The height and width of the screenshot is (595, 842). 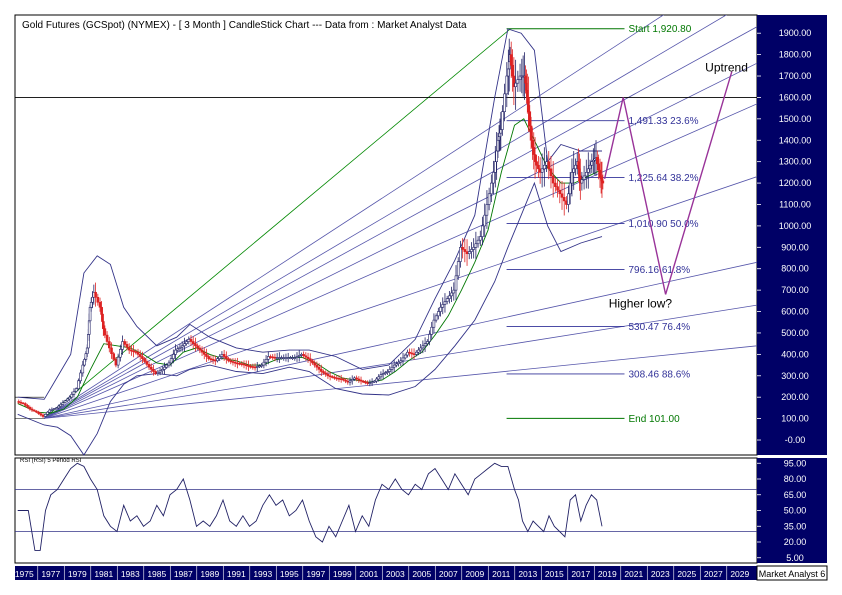 What do you see at coordinates (795, 119) in the screenshot?
I see `y-tick-label-15: 1500.00` at bounding box center [795, 119].